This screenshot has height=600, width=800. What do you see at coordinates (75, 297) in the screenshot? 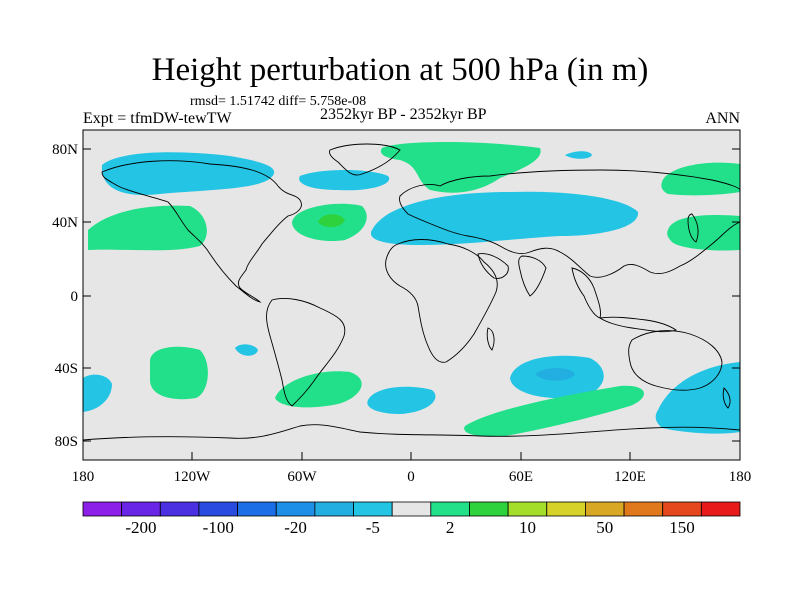
I see `lat-label-0: 0` at bounding box center [75, 297].